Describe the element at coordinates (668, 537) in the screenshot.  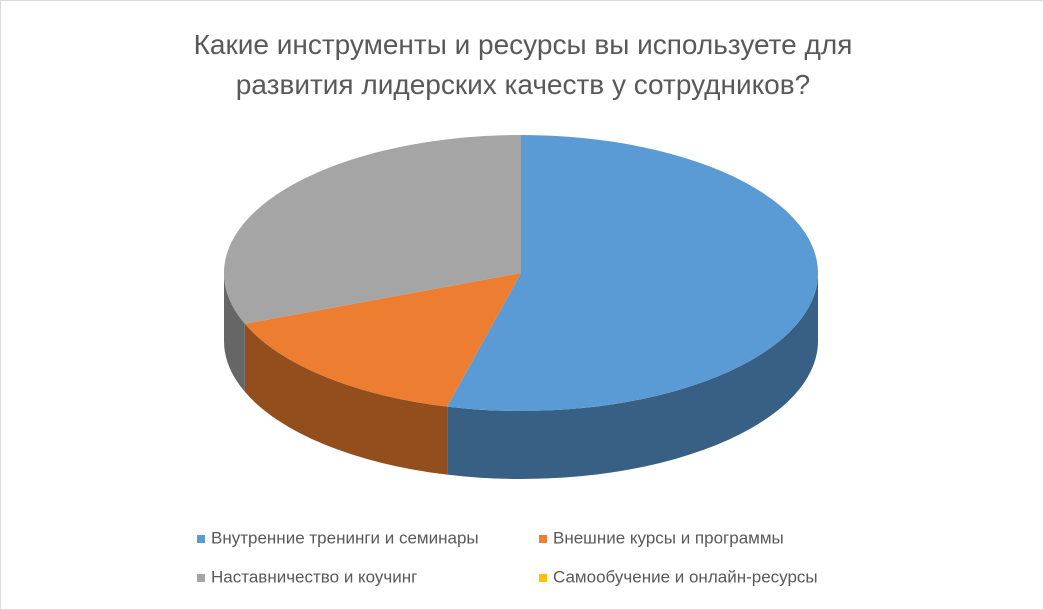
I see `legend-label: Внешние курсы и программы` at that location.